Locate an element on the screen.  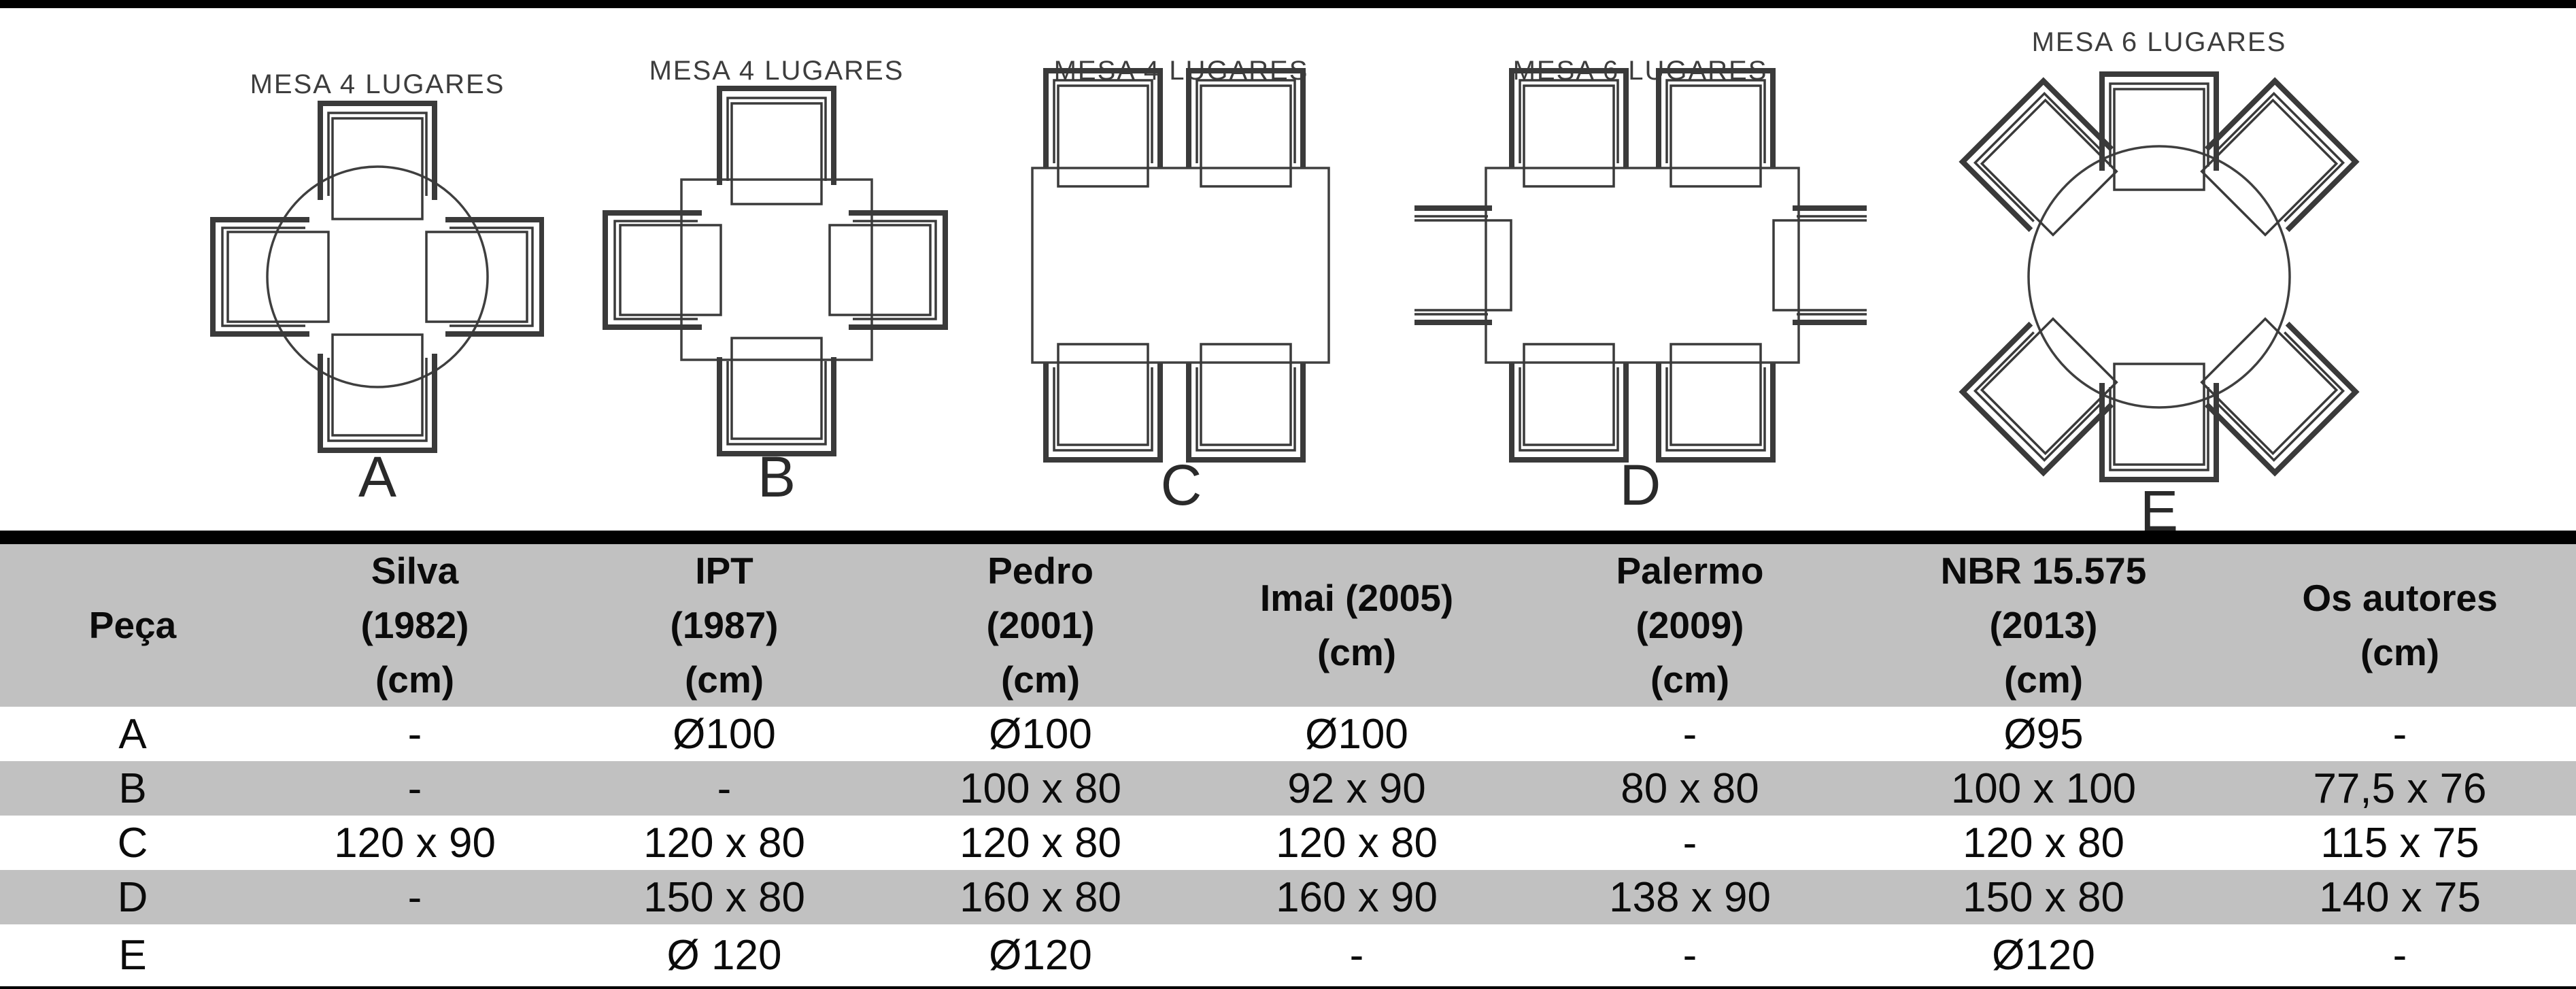
cell: 115 x 75 is located at coordinates (2399, 843).